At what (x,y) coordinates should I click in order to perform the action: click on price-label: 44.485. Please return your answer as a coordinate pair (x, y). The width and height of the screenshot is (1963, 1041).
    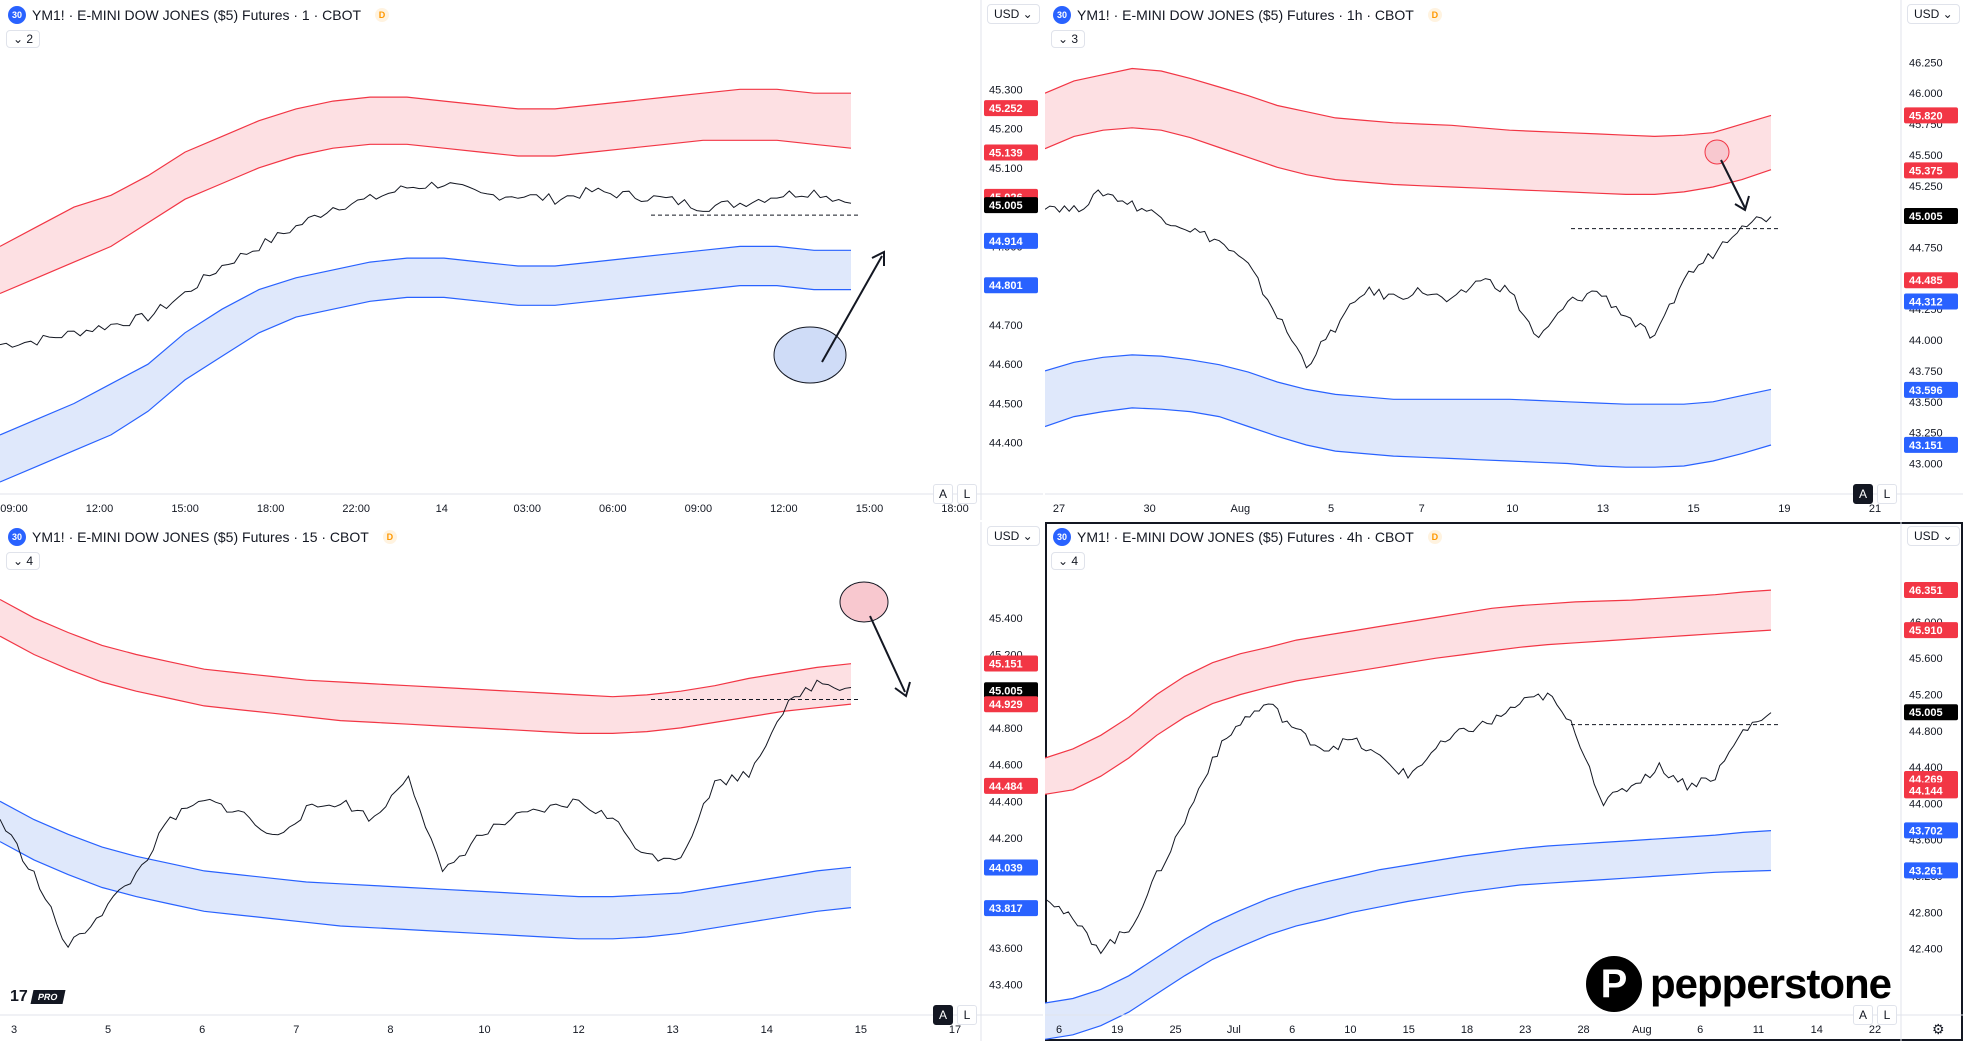
    Looking at the image, I should click on (1926, 281).